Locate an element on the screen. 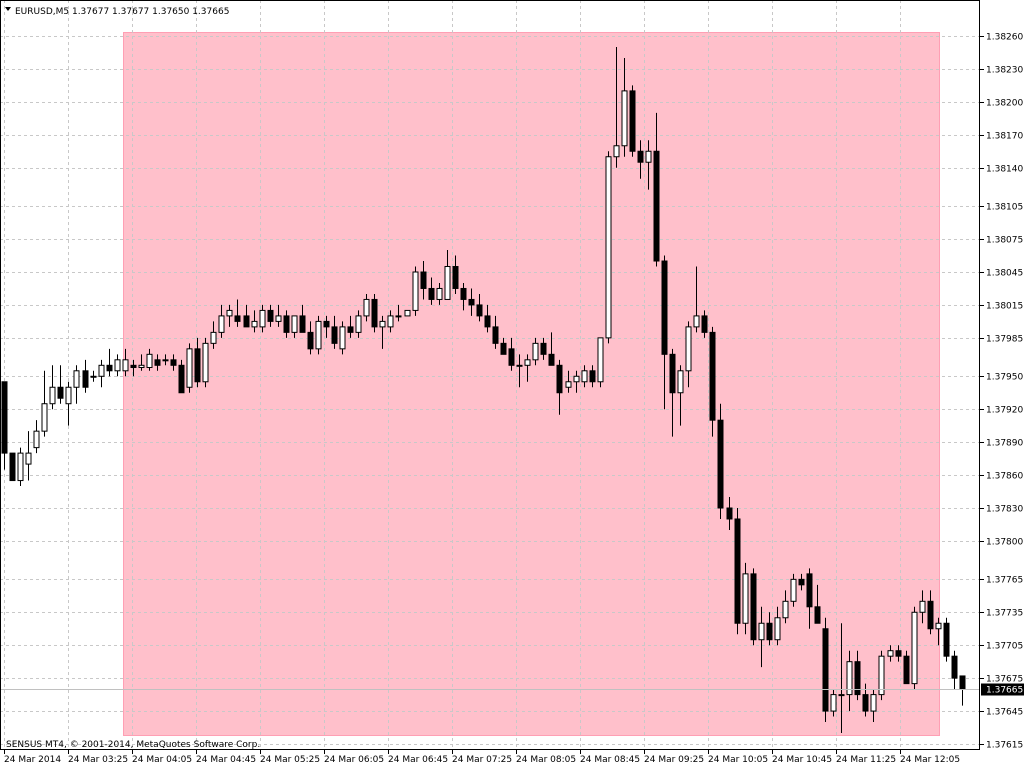 Image resolution: width=1024 pixels, height=768 pixels. y-tick-label: 1.38045 is located at coordinates (1004, 274).